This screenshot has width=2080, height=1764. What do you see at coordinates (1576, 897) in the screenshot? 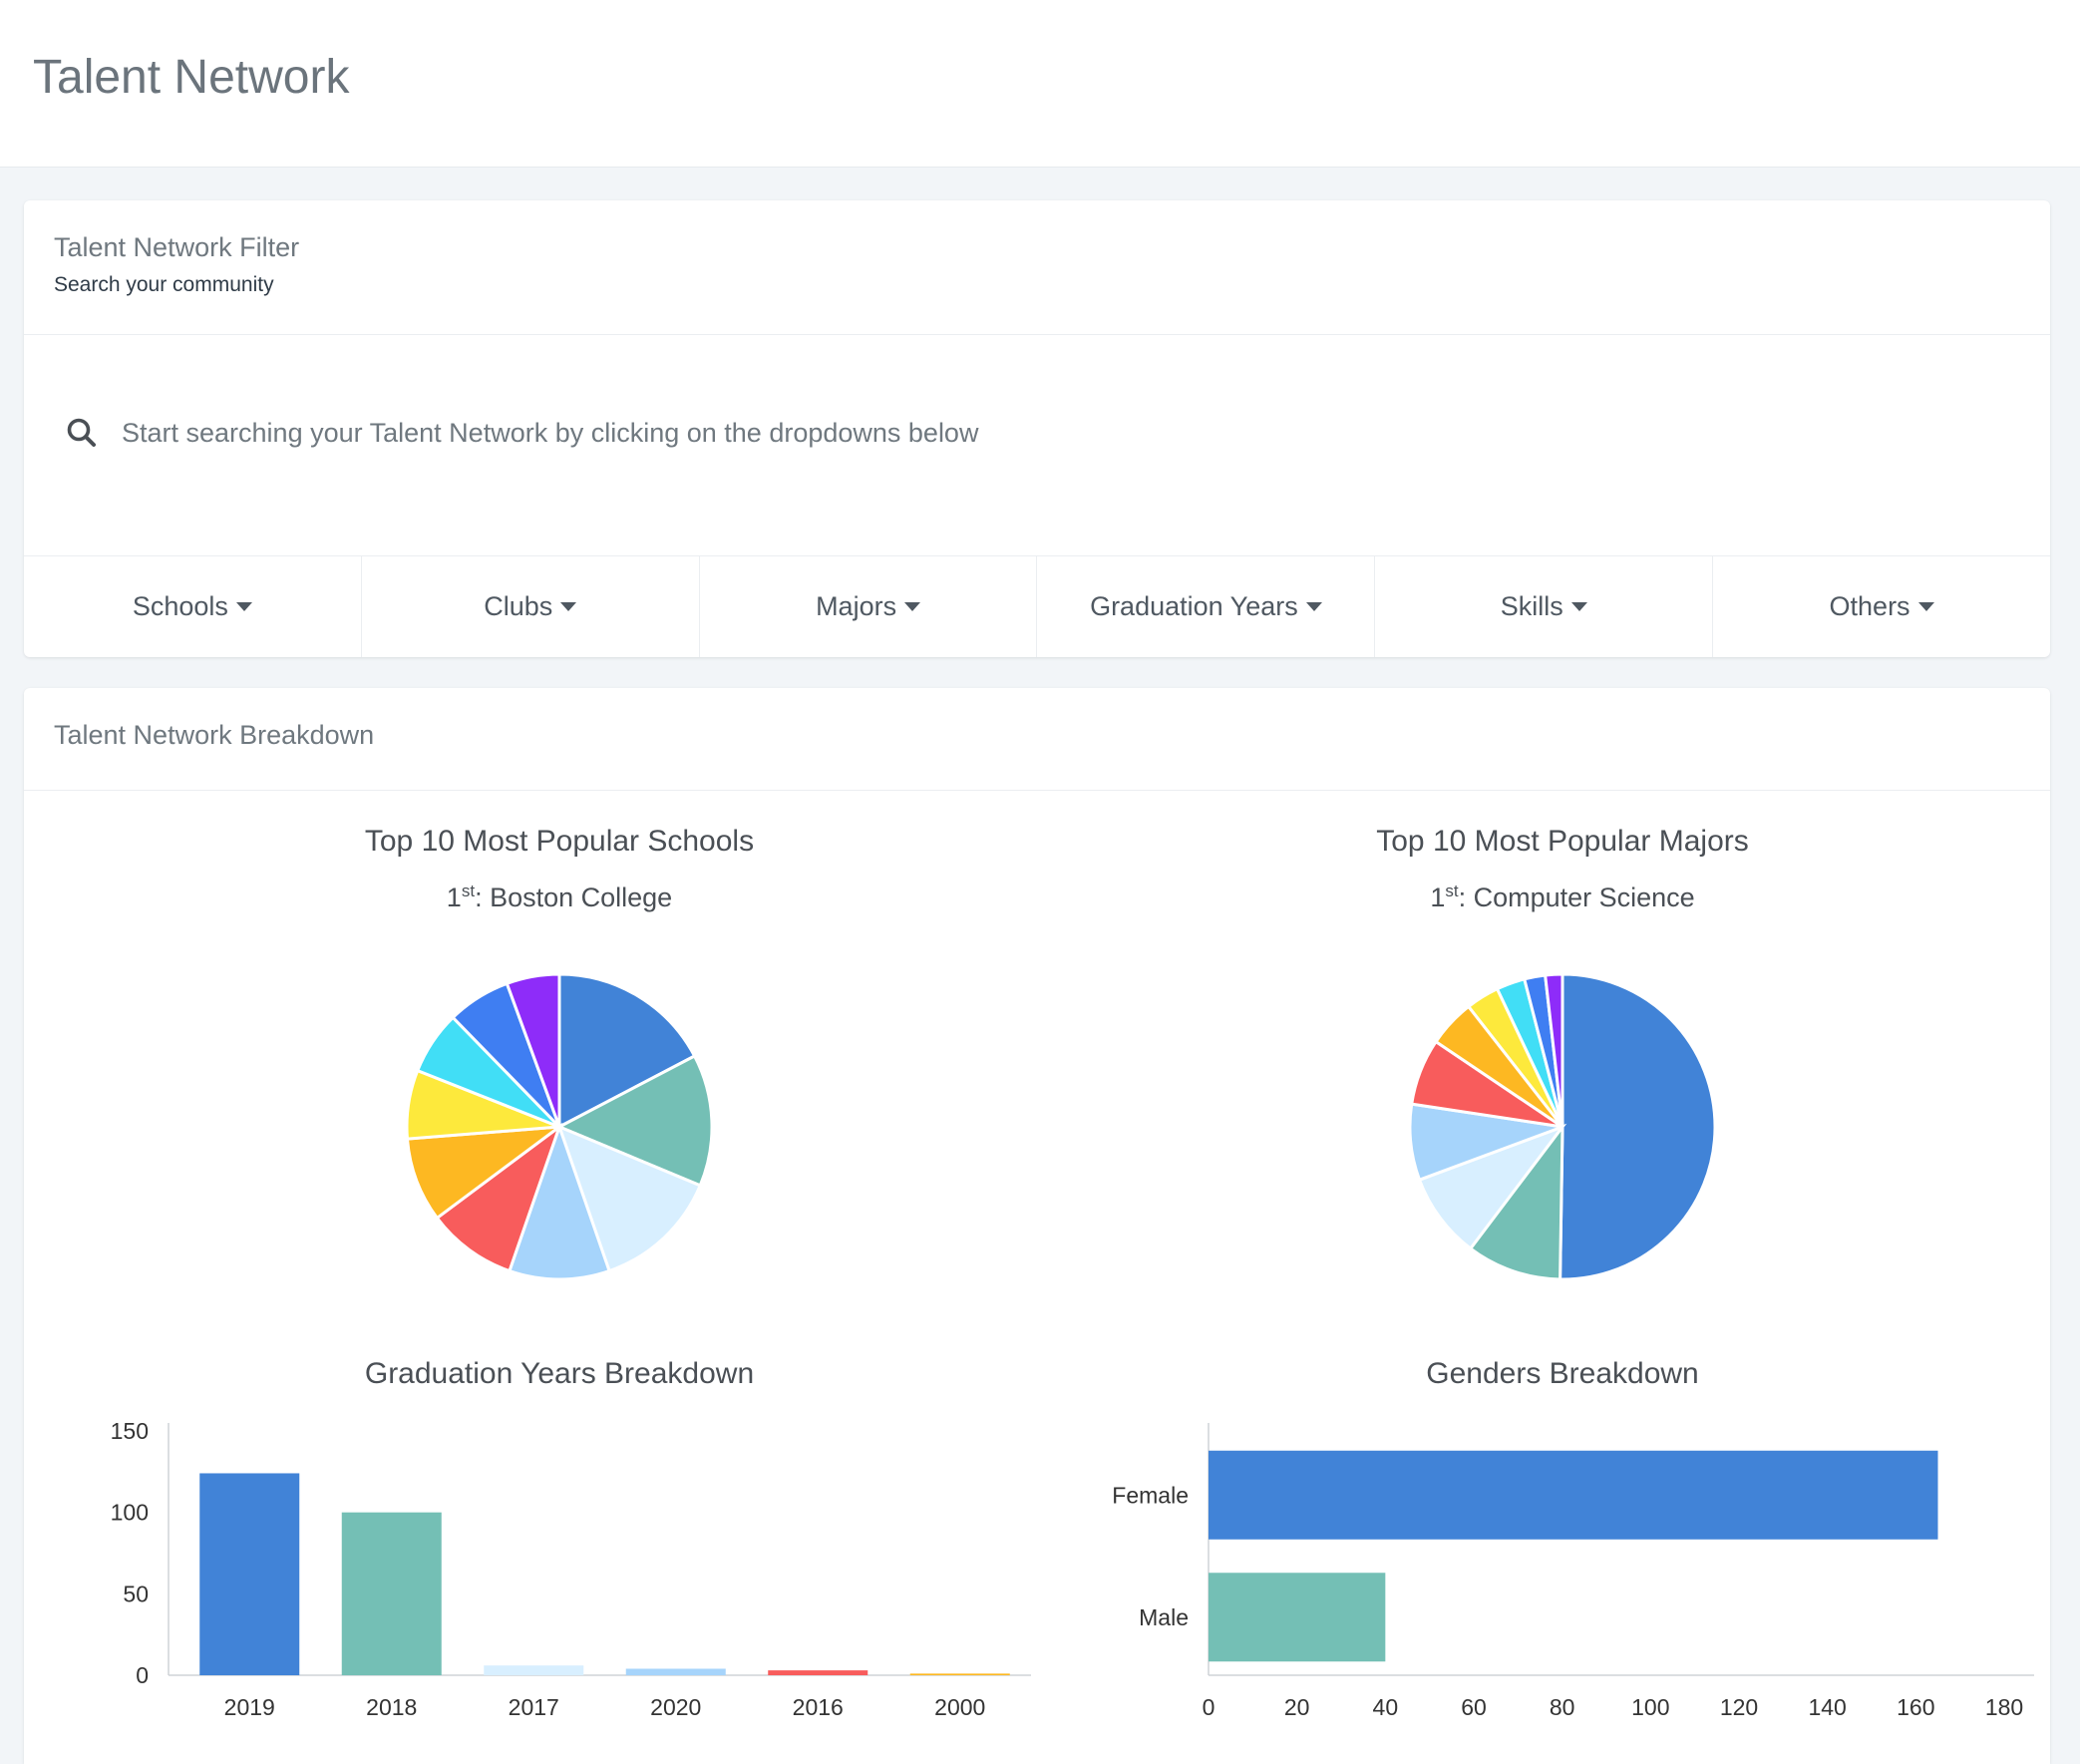
I see `majors-top-value: : Computer Science` at bounding box center [1576, 897].